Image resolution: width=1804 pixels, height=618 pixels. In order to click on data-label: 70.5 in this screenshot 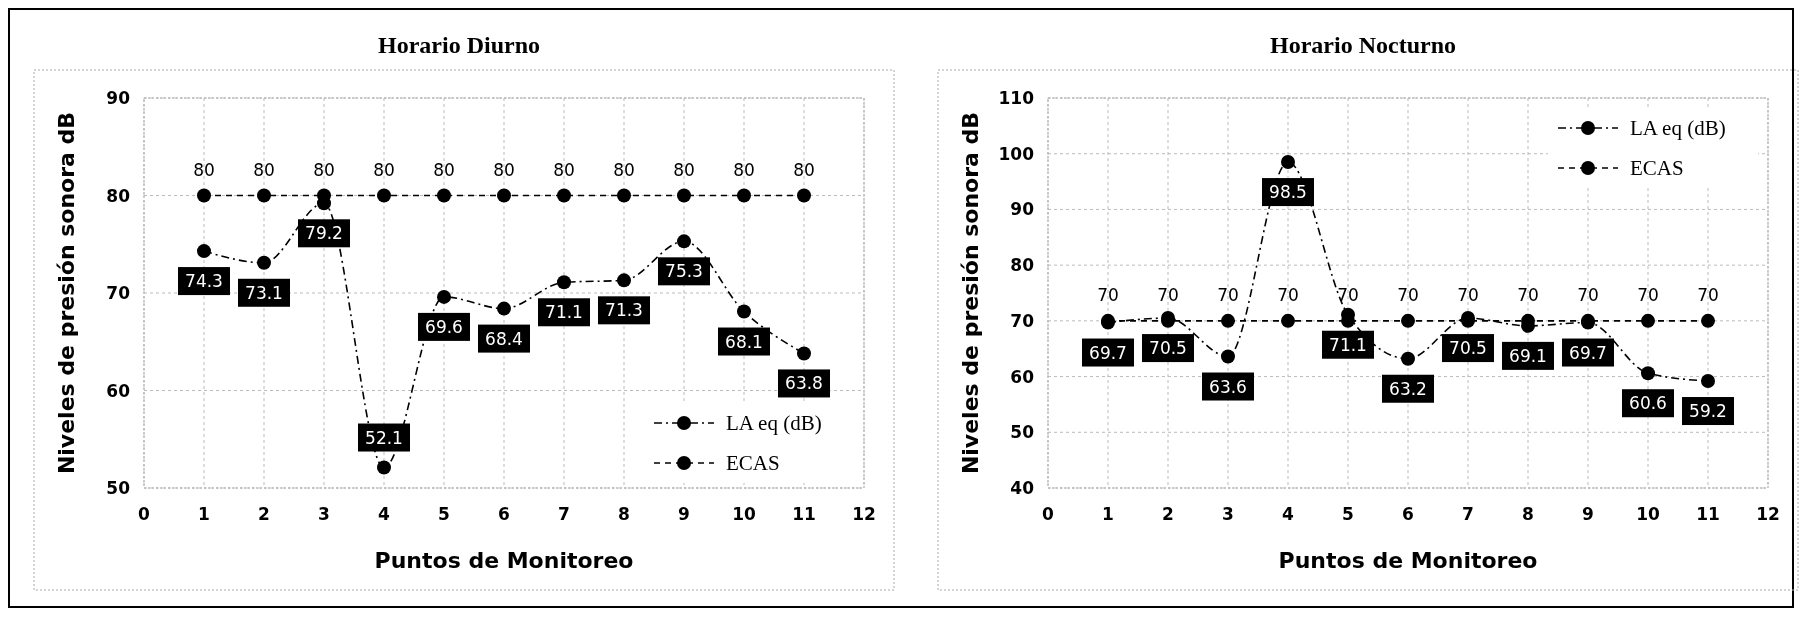, I will do `click(1168, 348)`.